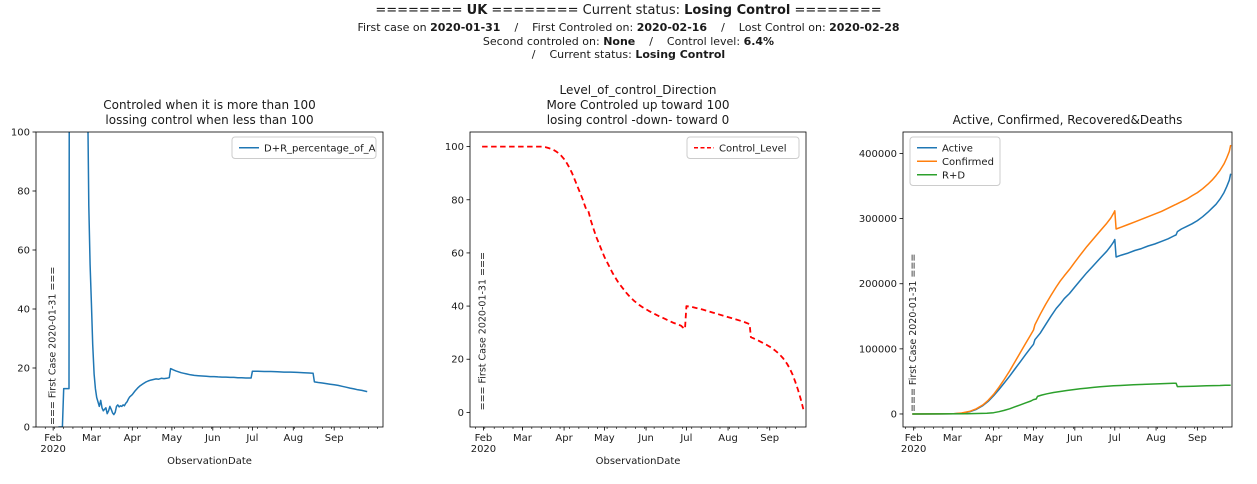 This screenshot has width=1257, height=484. I want to click on control-level-value: 6.4%, so click(759, 41).